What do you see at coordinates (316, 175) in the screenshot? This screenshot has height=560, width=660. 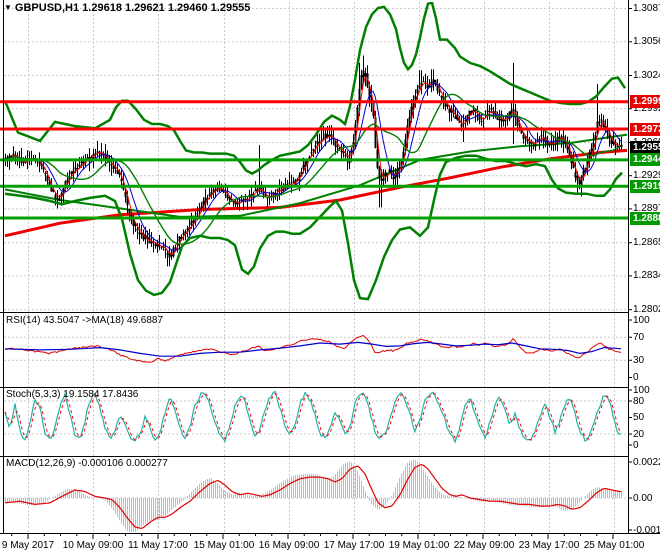 I see `slow-green-ma-line` at bounding box center [316, 175].